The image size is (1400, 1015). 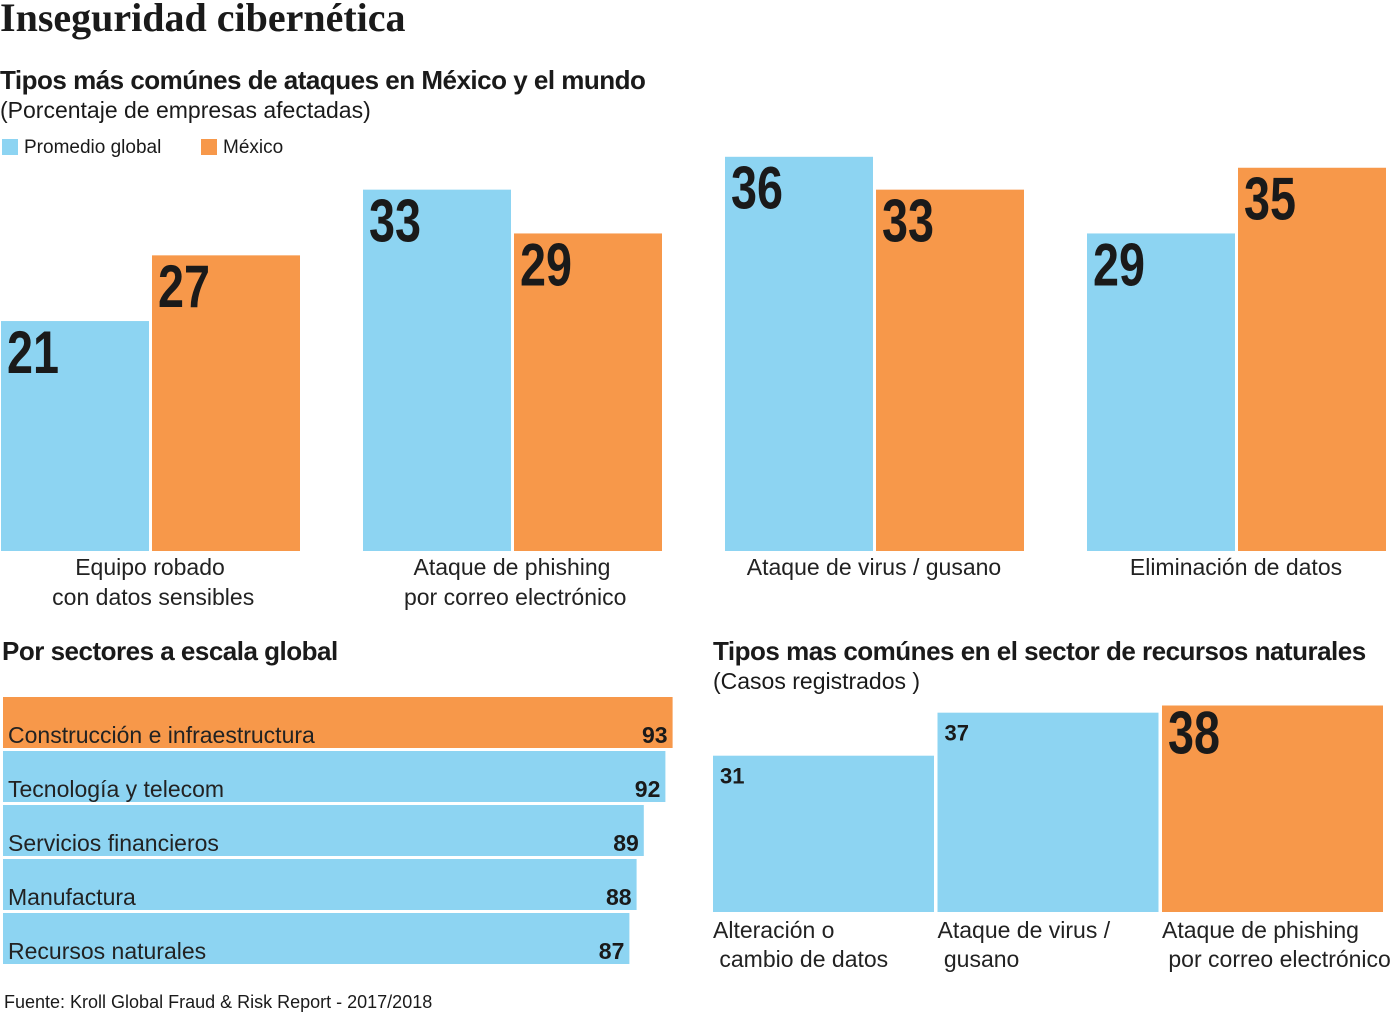 I want to click on category-label: Equipo robado con datos sensibles, so click(x=150, y=582).